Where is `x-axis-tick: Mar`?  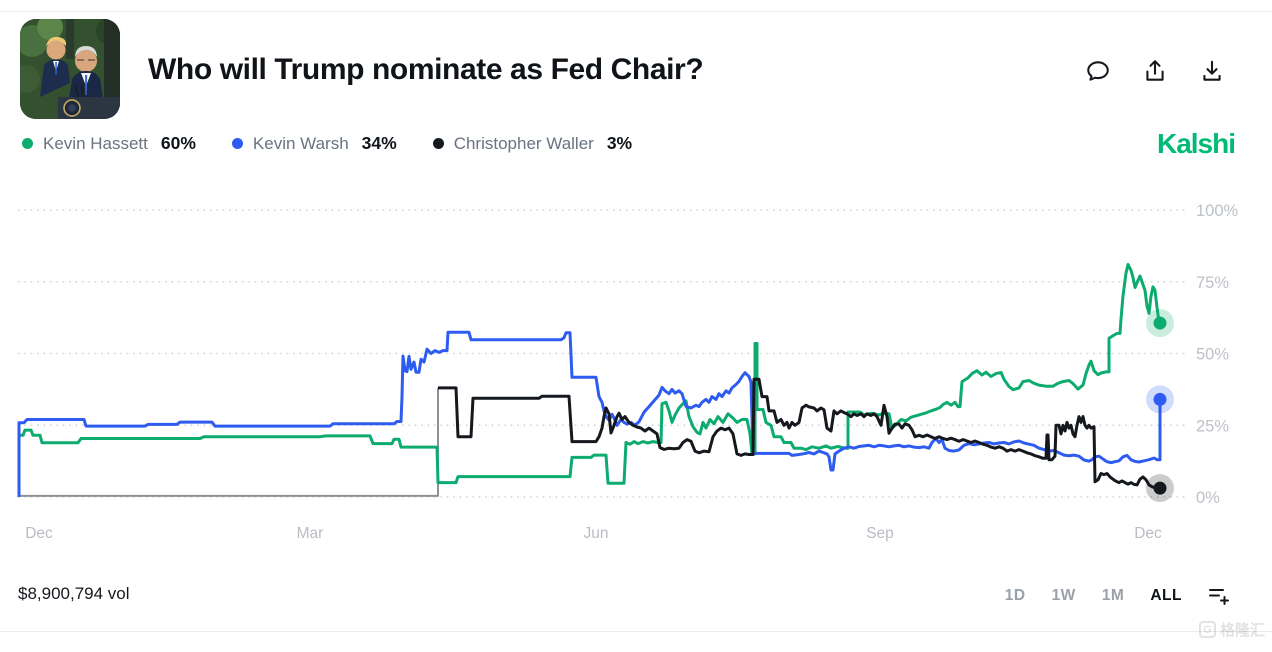 x-axis-tick: Mar is located at coordinates (310, 533).